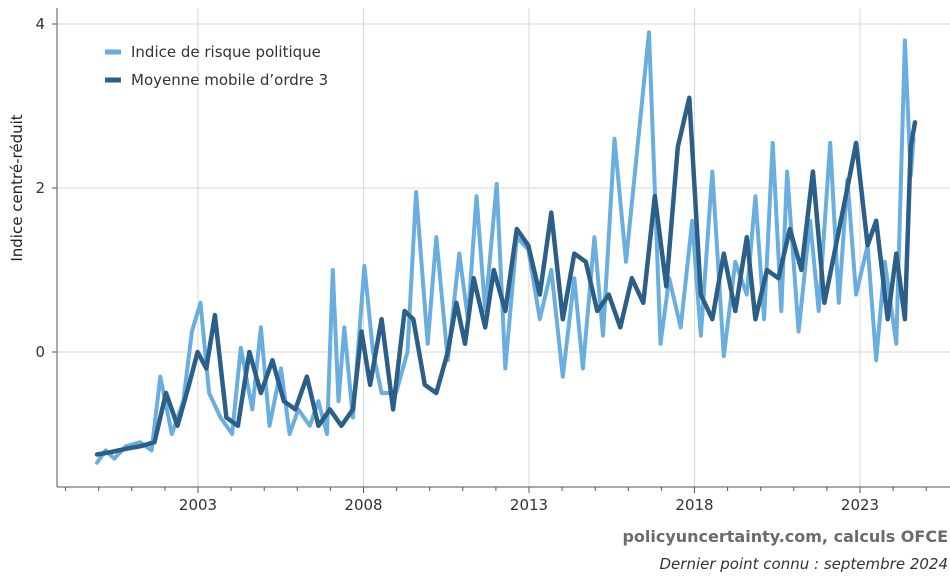  I want to click on x-tick-label-2008: 2008, so click(363, 505).